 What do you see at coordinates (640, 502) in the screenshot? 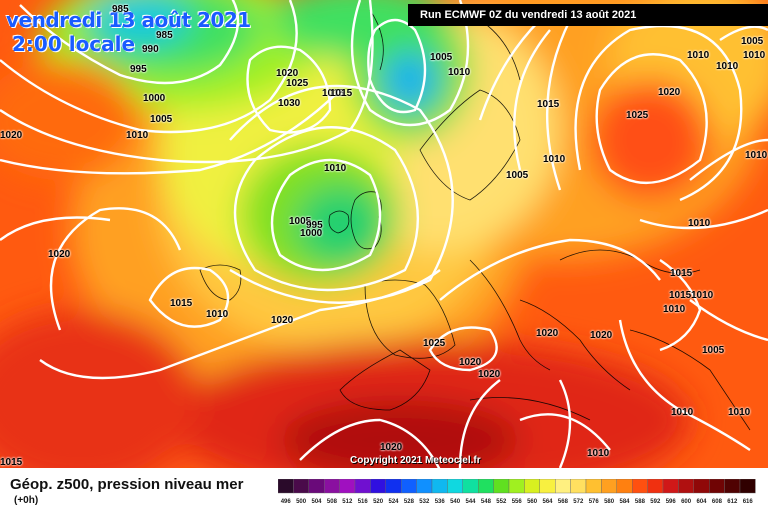
I see `scale-tick-label: 588` at bounding box center [640, 502].